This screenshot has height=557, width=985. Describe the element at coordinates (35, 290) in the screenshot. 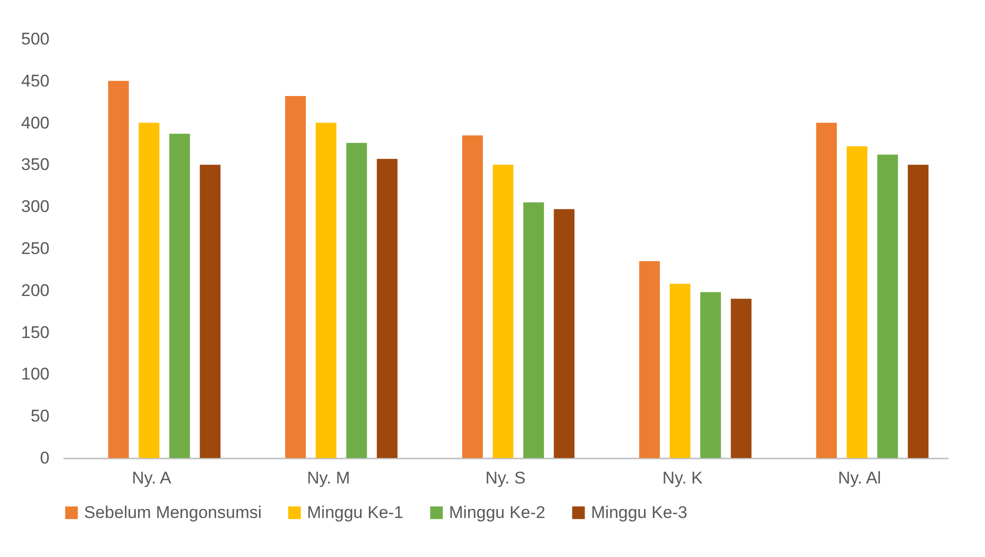

I see `y-tick-label: 200` at that location.